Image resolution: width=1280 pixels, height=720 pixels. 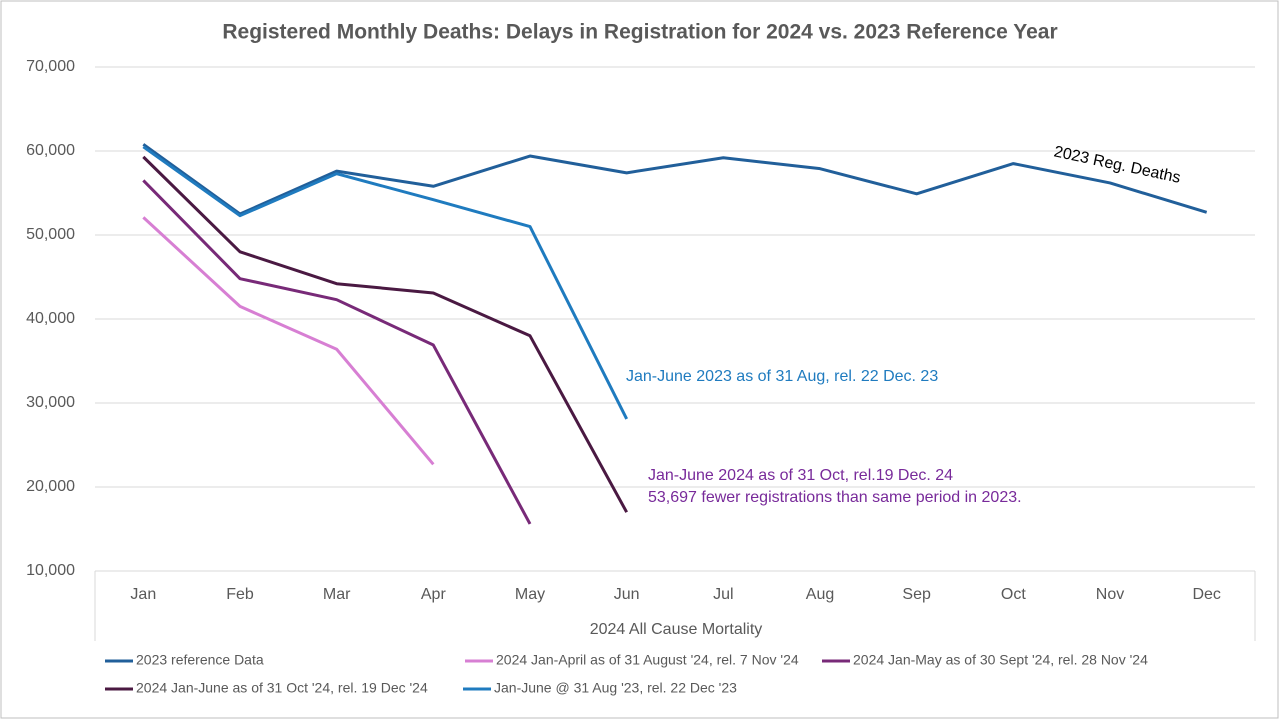 What do you see at coordinates (200, 660) in the screenshot?
I see `legend-label: 2023 reference Data` at bounding box center [200, 660].